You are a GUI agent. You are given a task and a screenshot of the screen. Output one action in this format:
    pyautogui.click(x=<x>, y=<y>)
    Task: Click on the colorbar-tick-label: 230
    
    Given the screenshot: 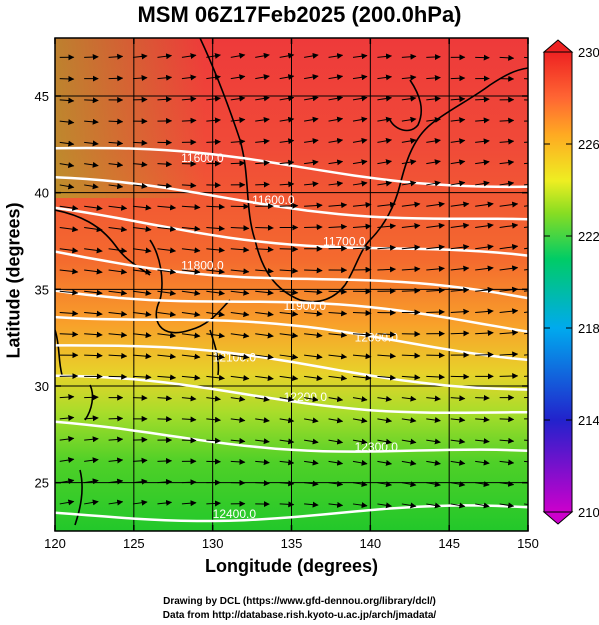 What is the action you would take?
    pyautogui.click(x=588, y=52)
    